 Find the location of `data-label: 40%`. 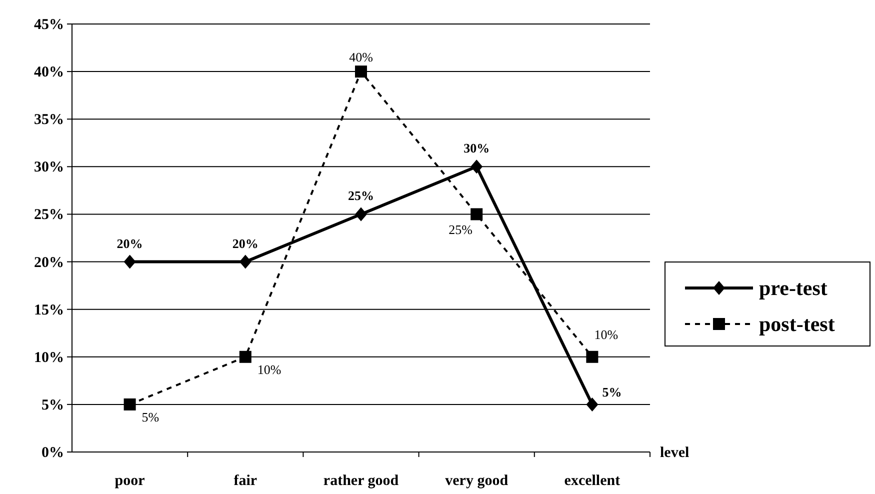

data-label: 40% is located at coordinates (361, 57).